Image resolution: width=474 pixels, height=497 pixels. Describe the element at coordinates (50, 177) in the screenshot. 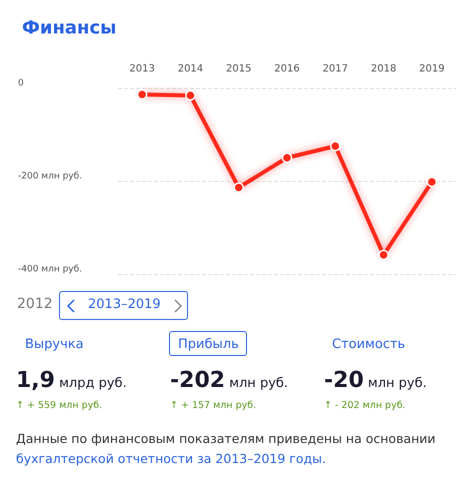

I see `y-tick-label: -200 млн руб.` at that location.